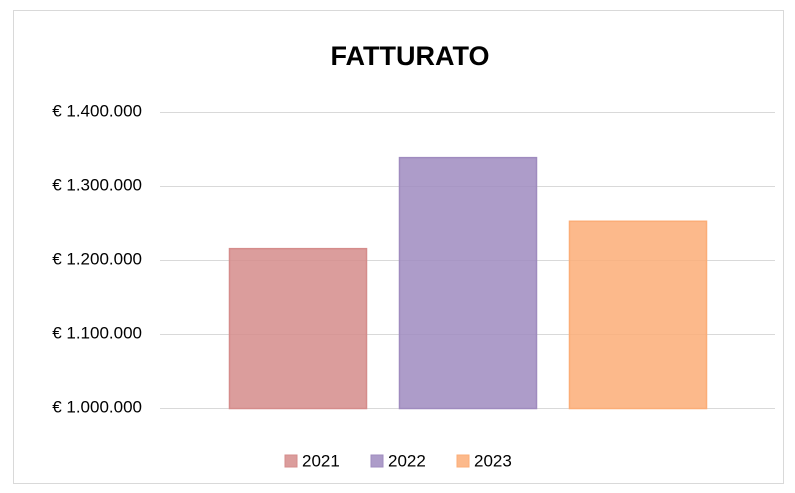  I want to click on legend-label: 2023, so click(493, 460).